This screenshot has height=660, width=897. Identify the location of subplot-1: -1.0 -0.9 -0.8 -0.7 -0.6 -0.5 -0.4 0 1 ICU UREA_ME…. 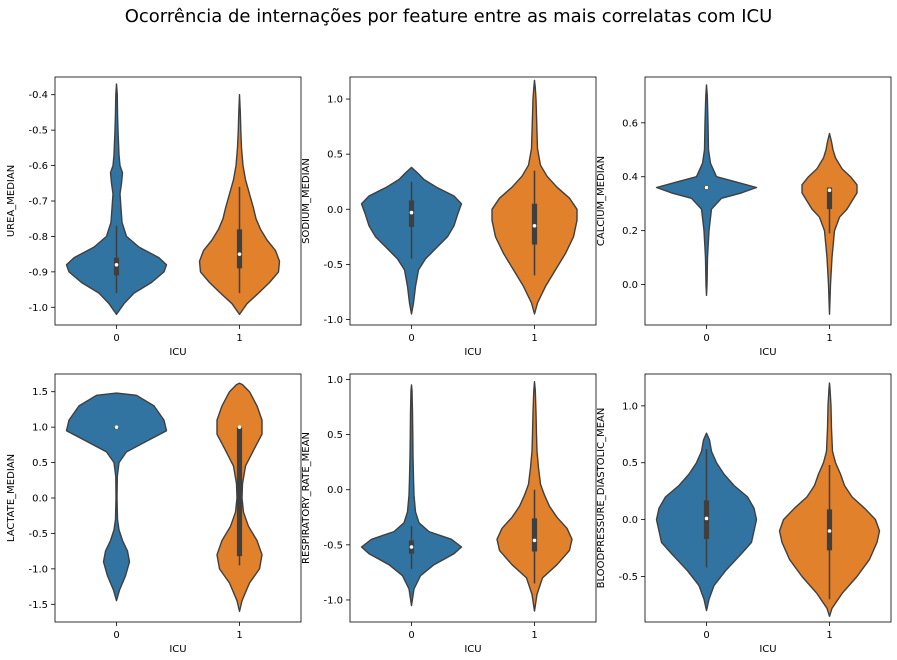
(154, 217).